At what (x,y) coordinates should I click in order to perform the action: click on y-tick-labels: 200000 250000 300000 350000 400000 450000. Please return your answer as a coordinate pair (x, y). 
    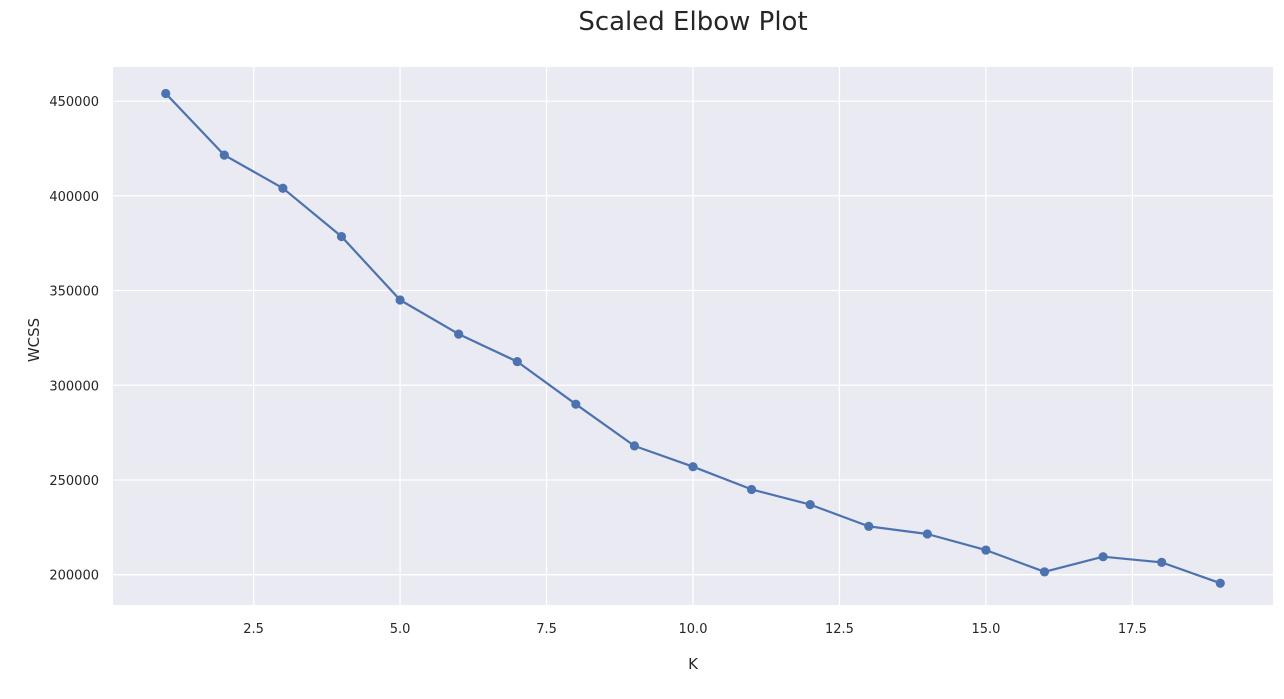
    Looking at the image, I should click on (74, 339).